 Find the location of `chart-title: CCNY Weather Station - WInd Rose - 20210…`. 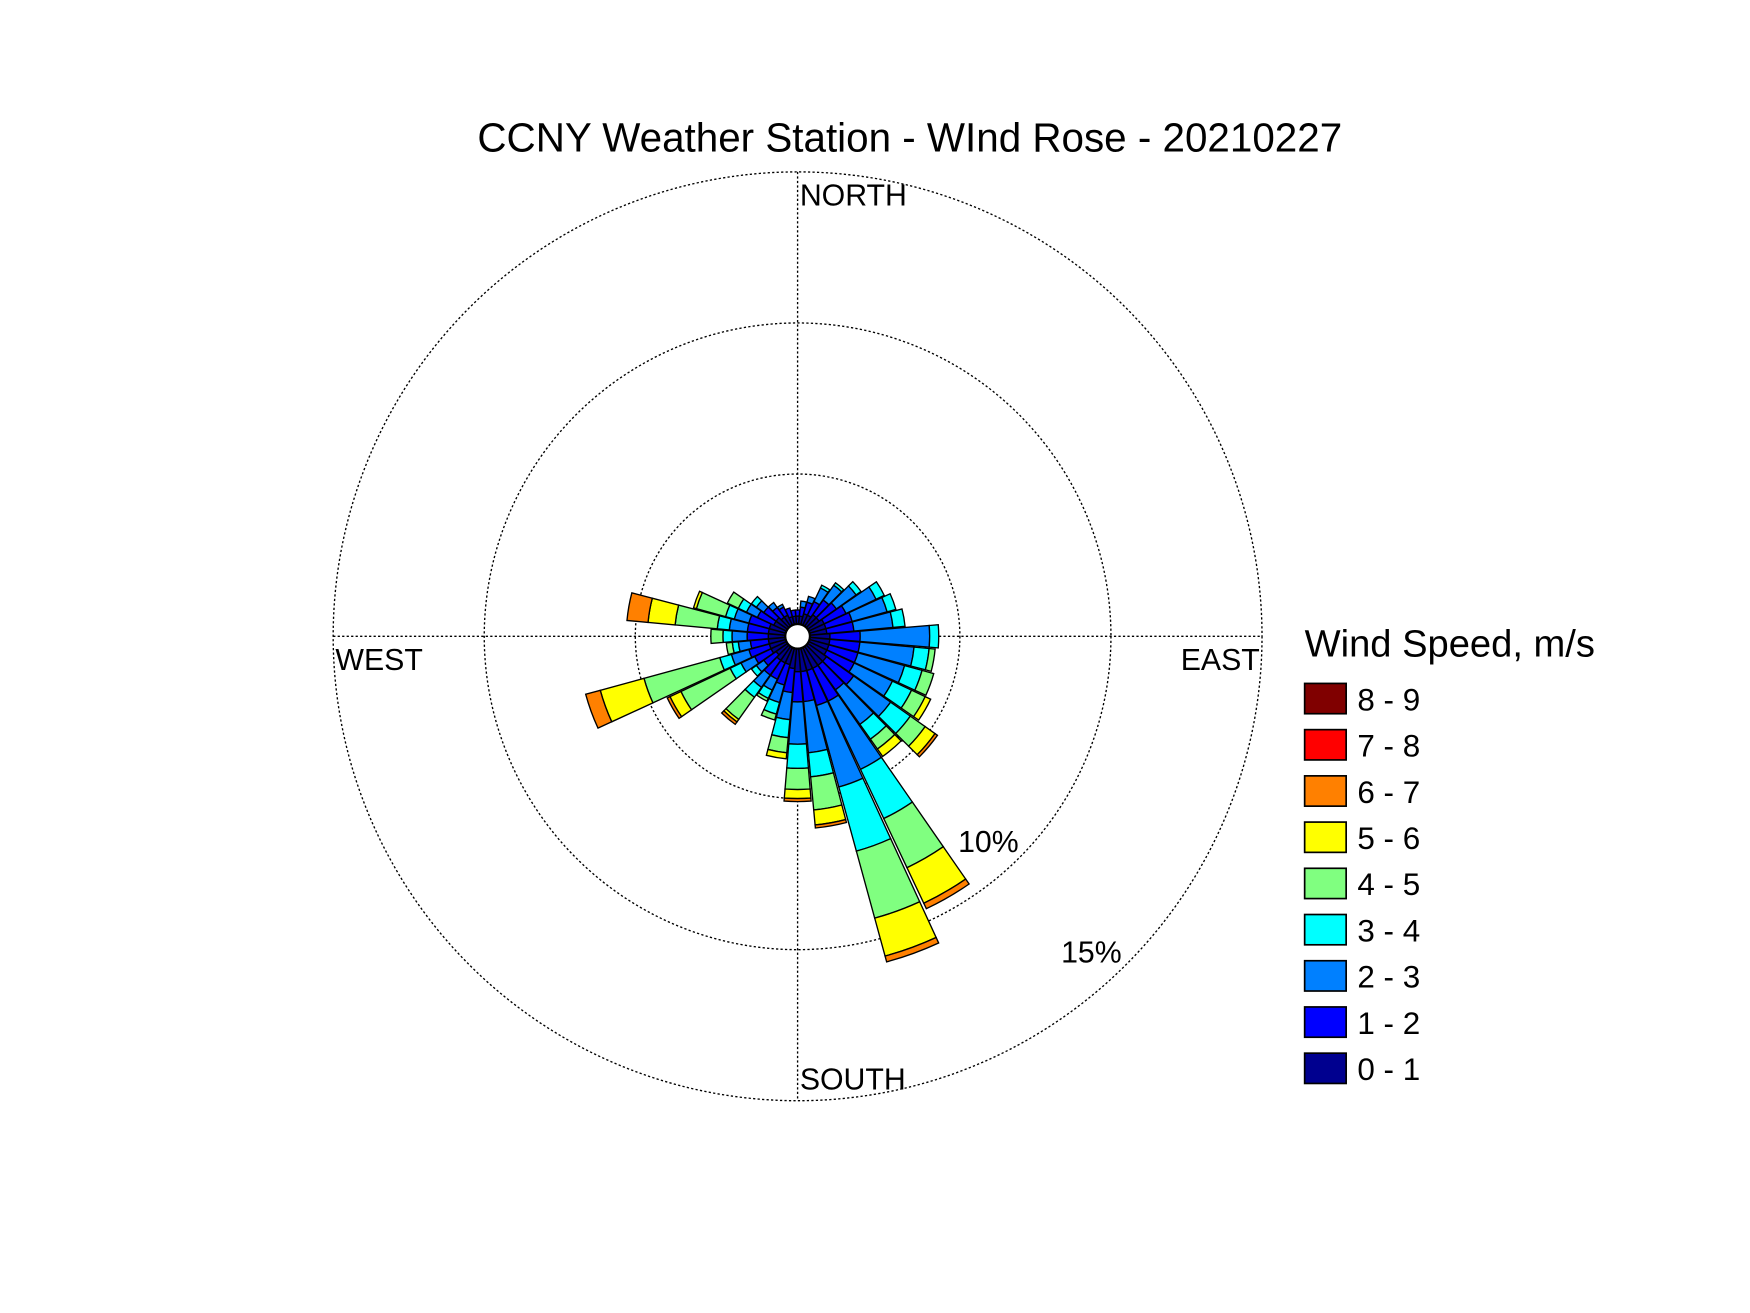

chart-title: CCNY Weather Station - WInd Rose - 20210… is located at coordinates (909, 138).